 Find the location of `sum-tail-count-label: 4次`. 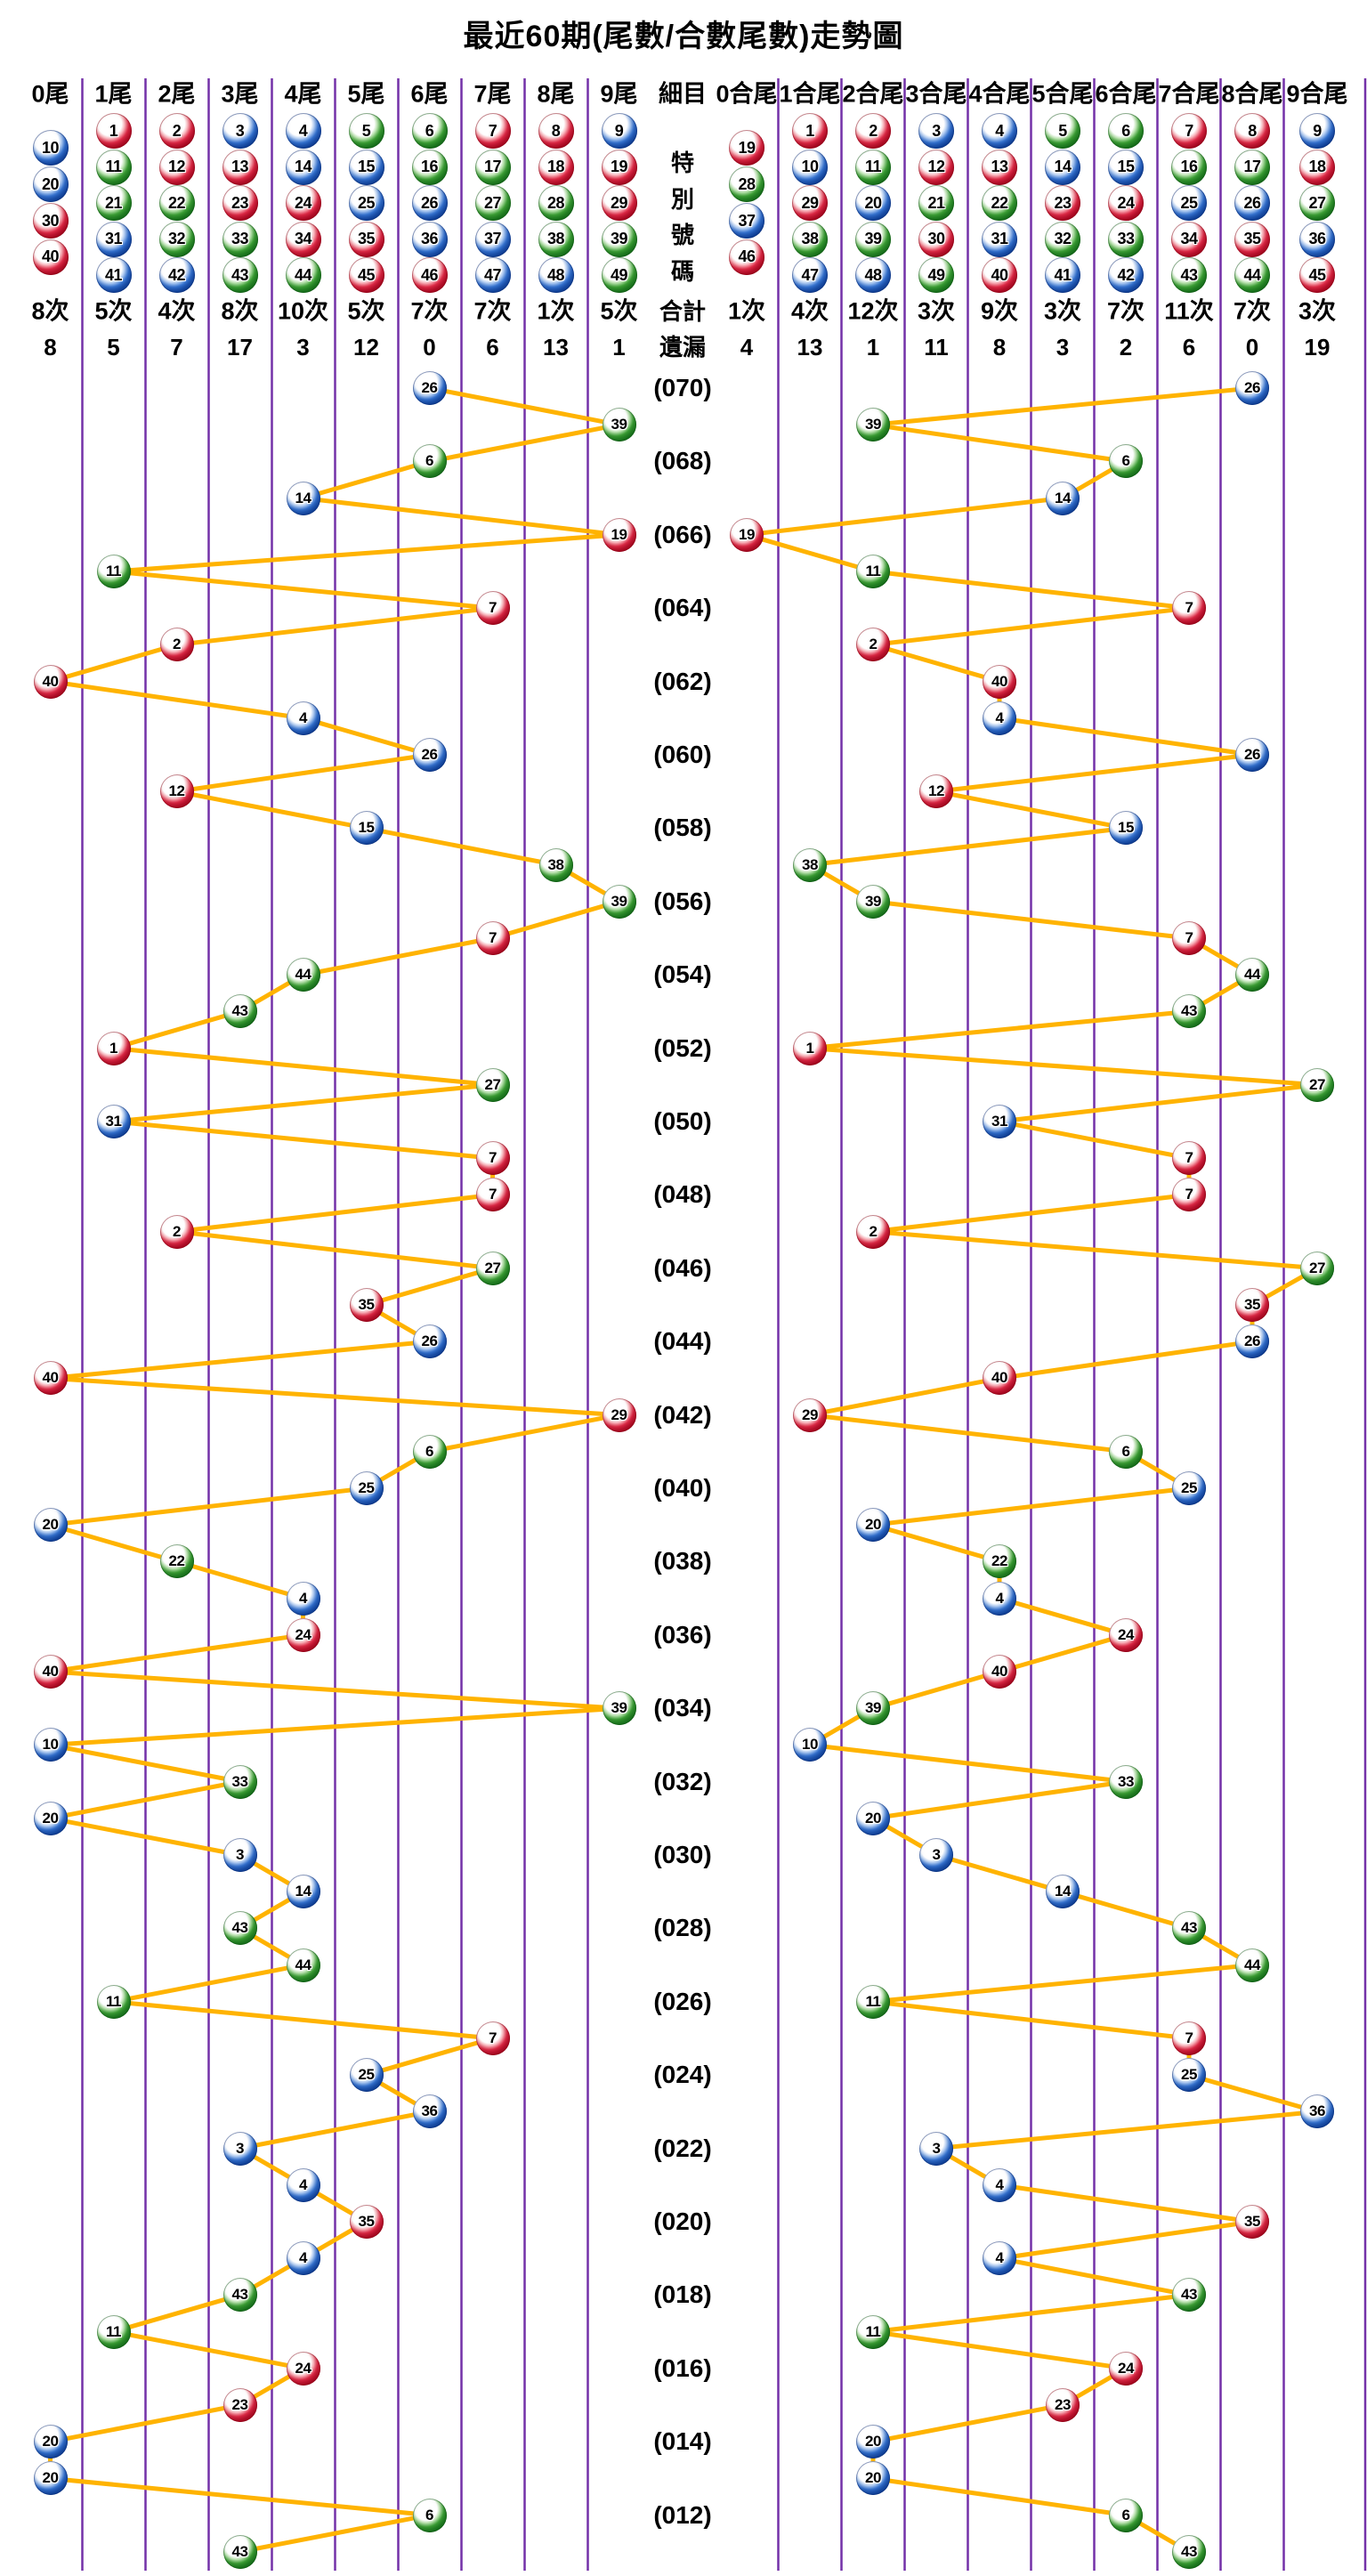

sum-tail-count-label: 4次 is located at coordinates (809, 311).